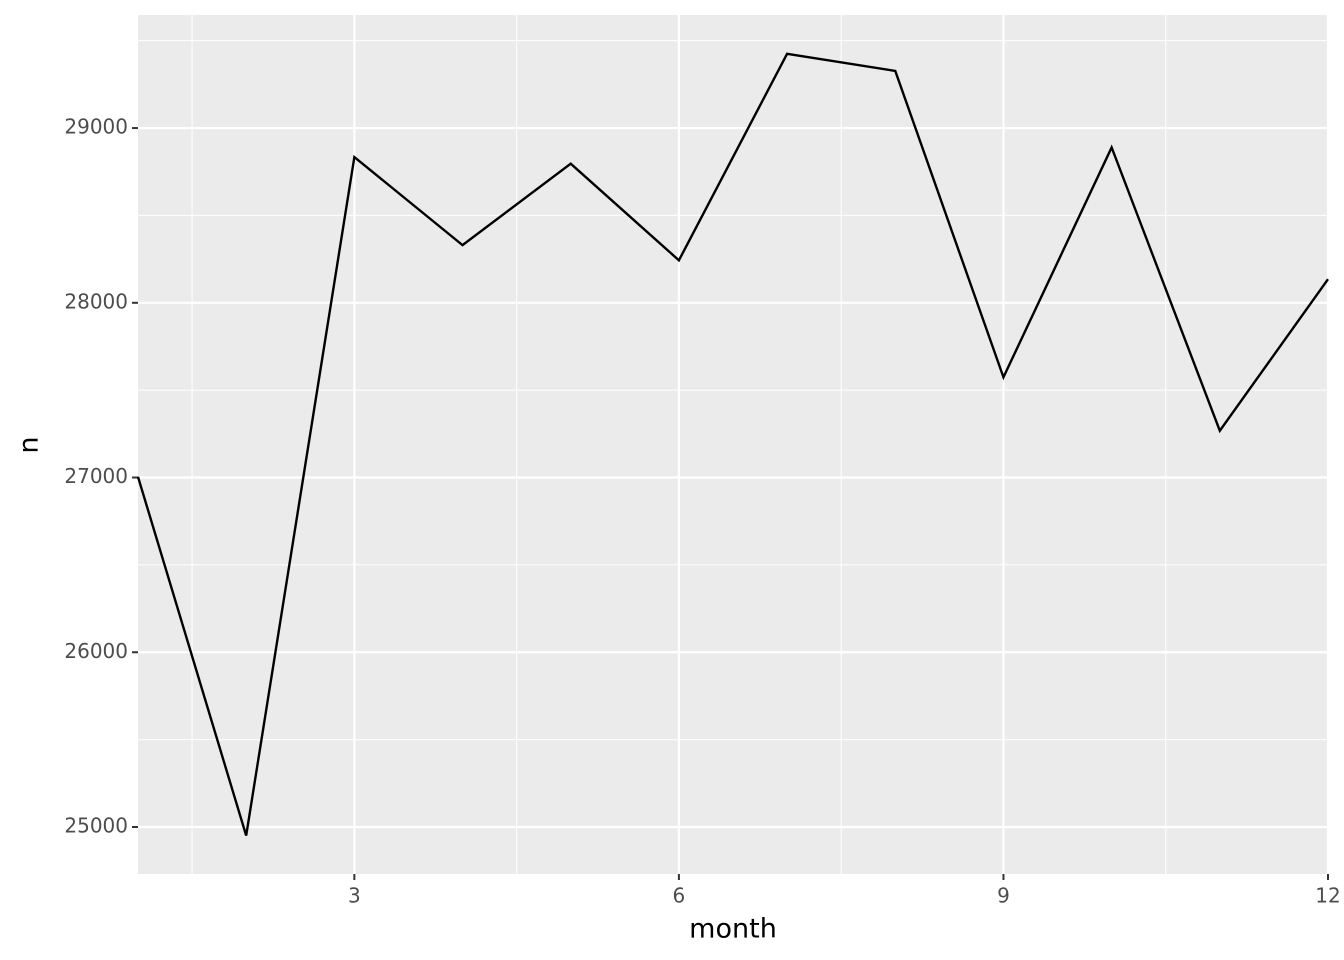 This screenshot has height=960, width=1344. What do you see at coordinates (1003, 896) in the screenshot?
I see `x-tick-label: 9` at bounding box center [1003, 896].